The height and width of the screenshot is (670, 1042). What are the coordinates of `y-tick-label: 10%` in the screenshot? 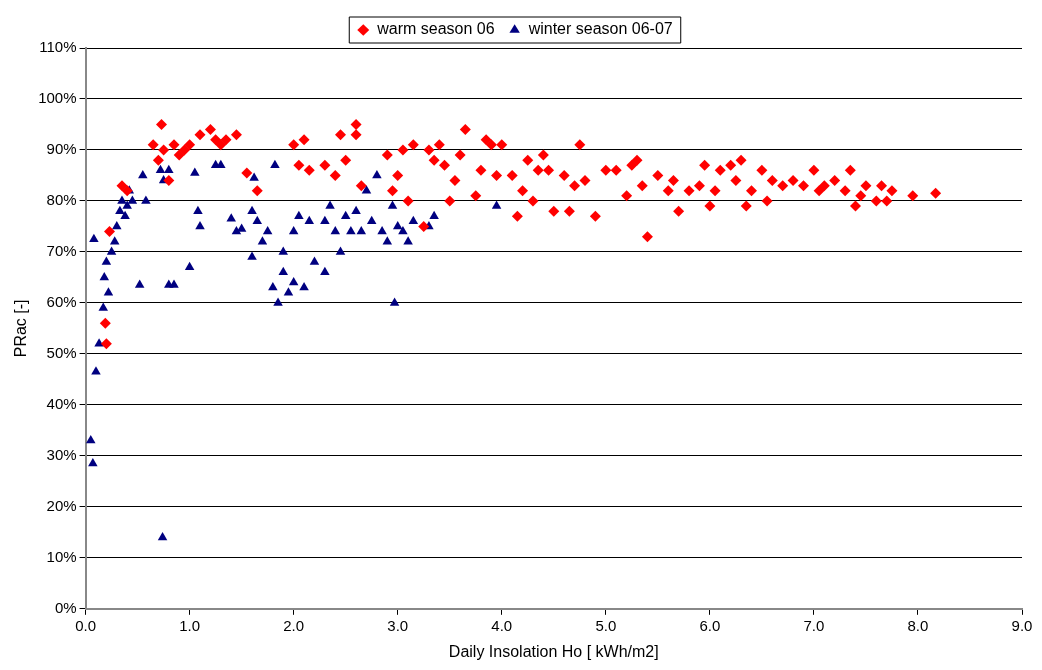 It's located at (61, 556).